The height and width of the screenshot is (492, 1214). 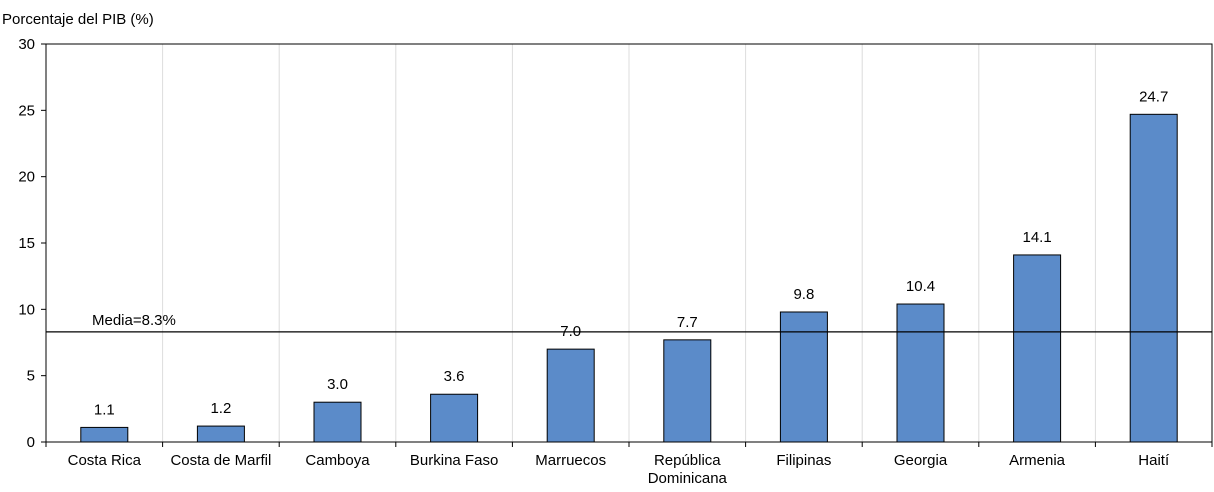 I want to click on y-tick-label: 20, so click(x=26, y=177).